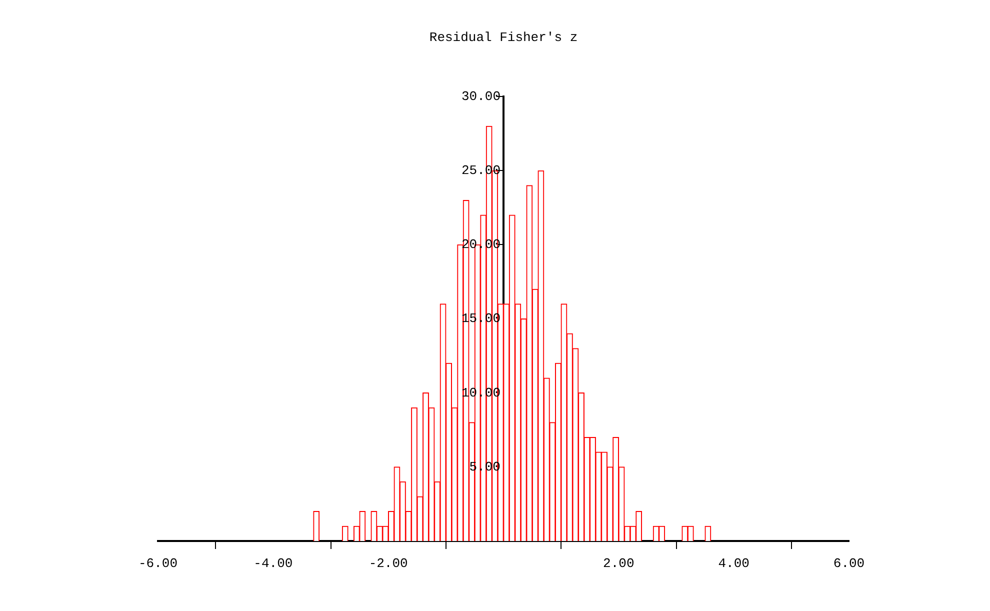 This screenshot has height=611, width=990. What do you see at coordinates (734, 564) in the screenshot?
I see `x-tick-label: 4.00` at bounding box center [734, 564].